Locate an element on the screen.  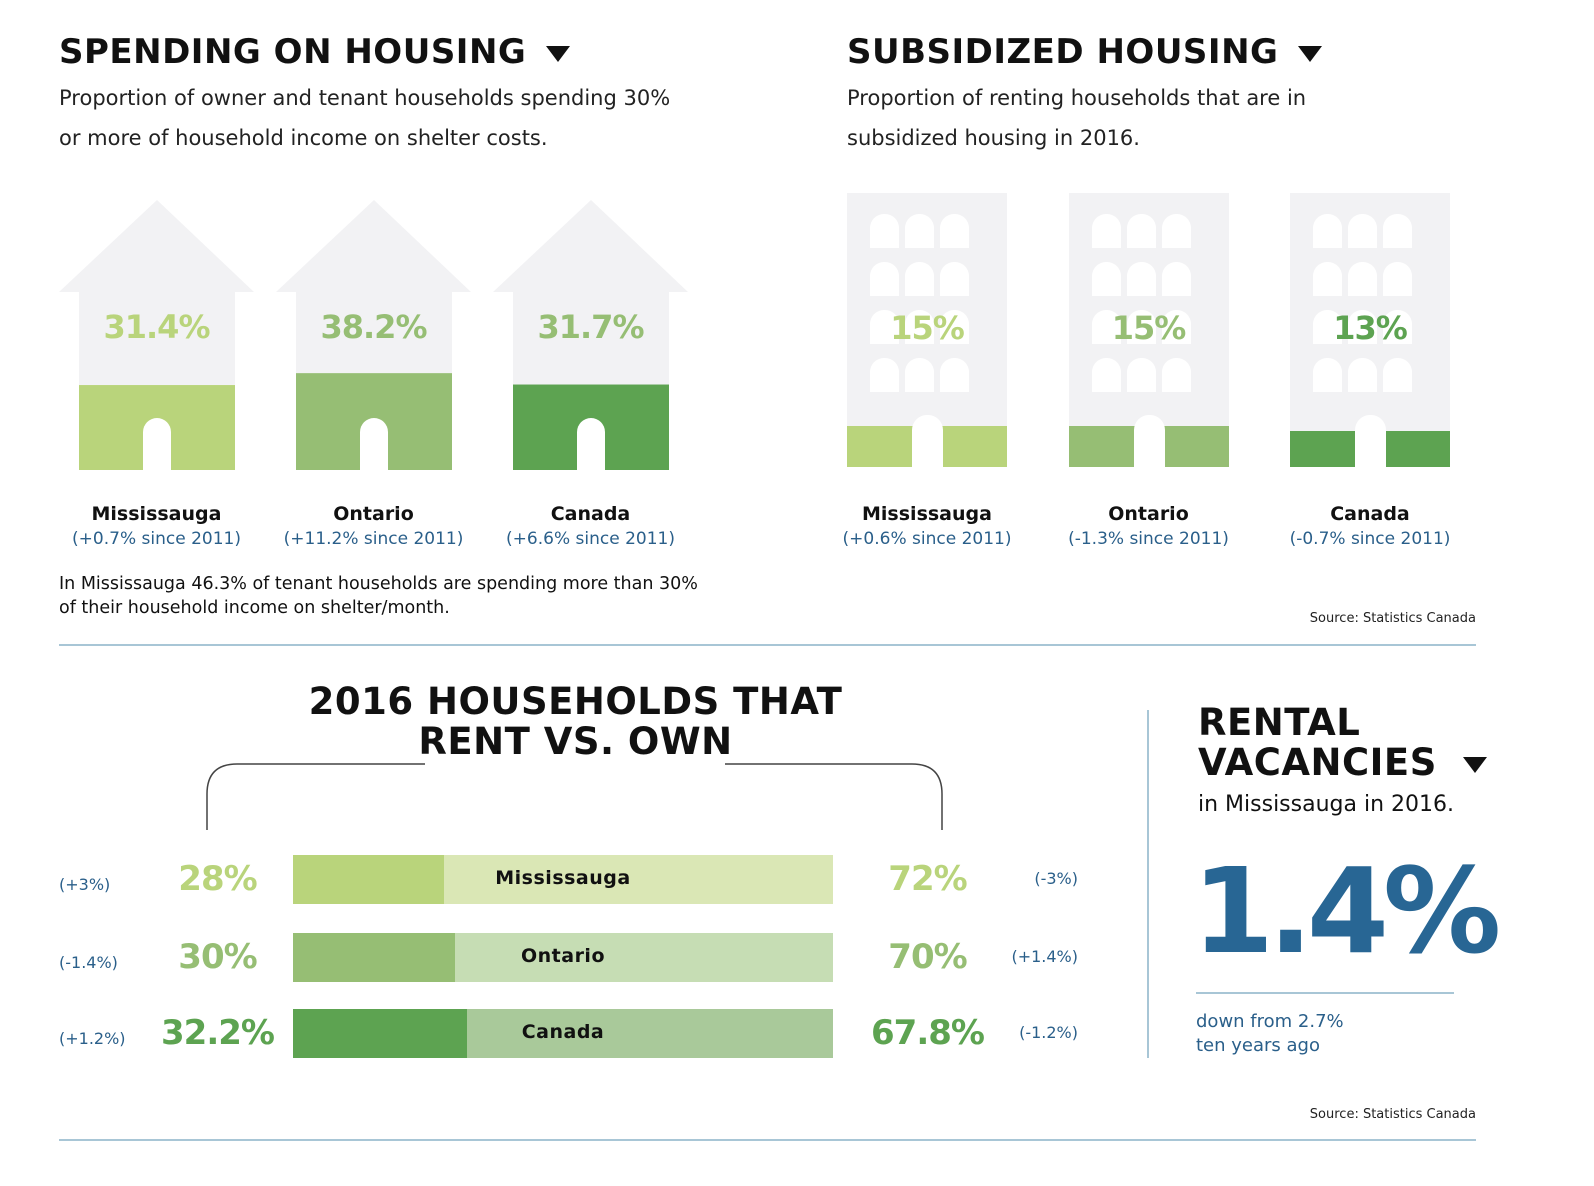
house-mississauga: 31.4% Mississauga (+0.7% since 2011) is located at coordinates (156, 380).